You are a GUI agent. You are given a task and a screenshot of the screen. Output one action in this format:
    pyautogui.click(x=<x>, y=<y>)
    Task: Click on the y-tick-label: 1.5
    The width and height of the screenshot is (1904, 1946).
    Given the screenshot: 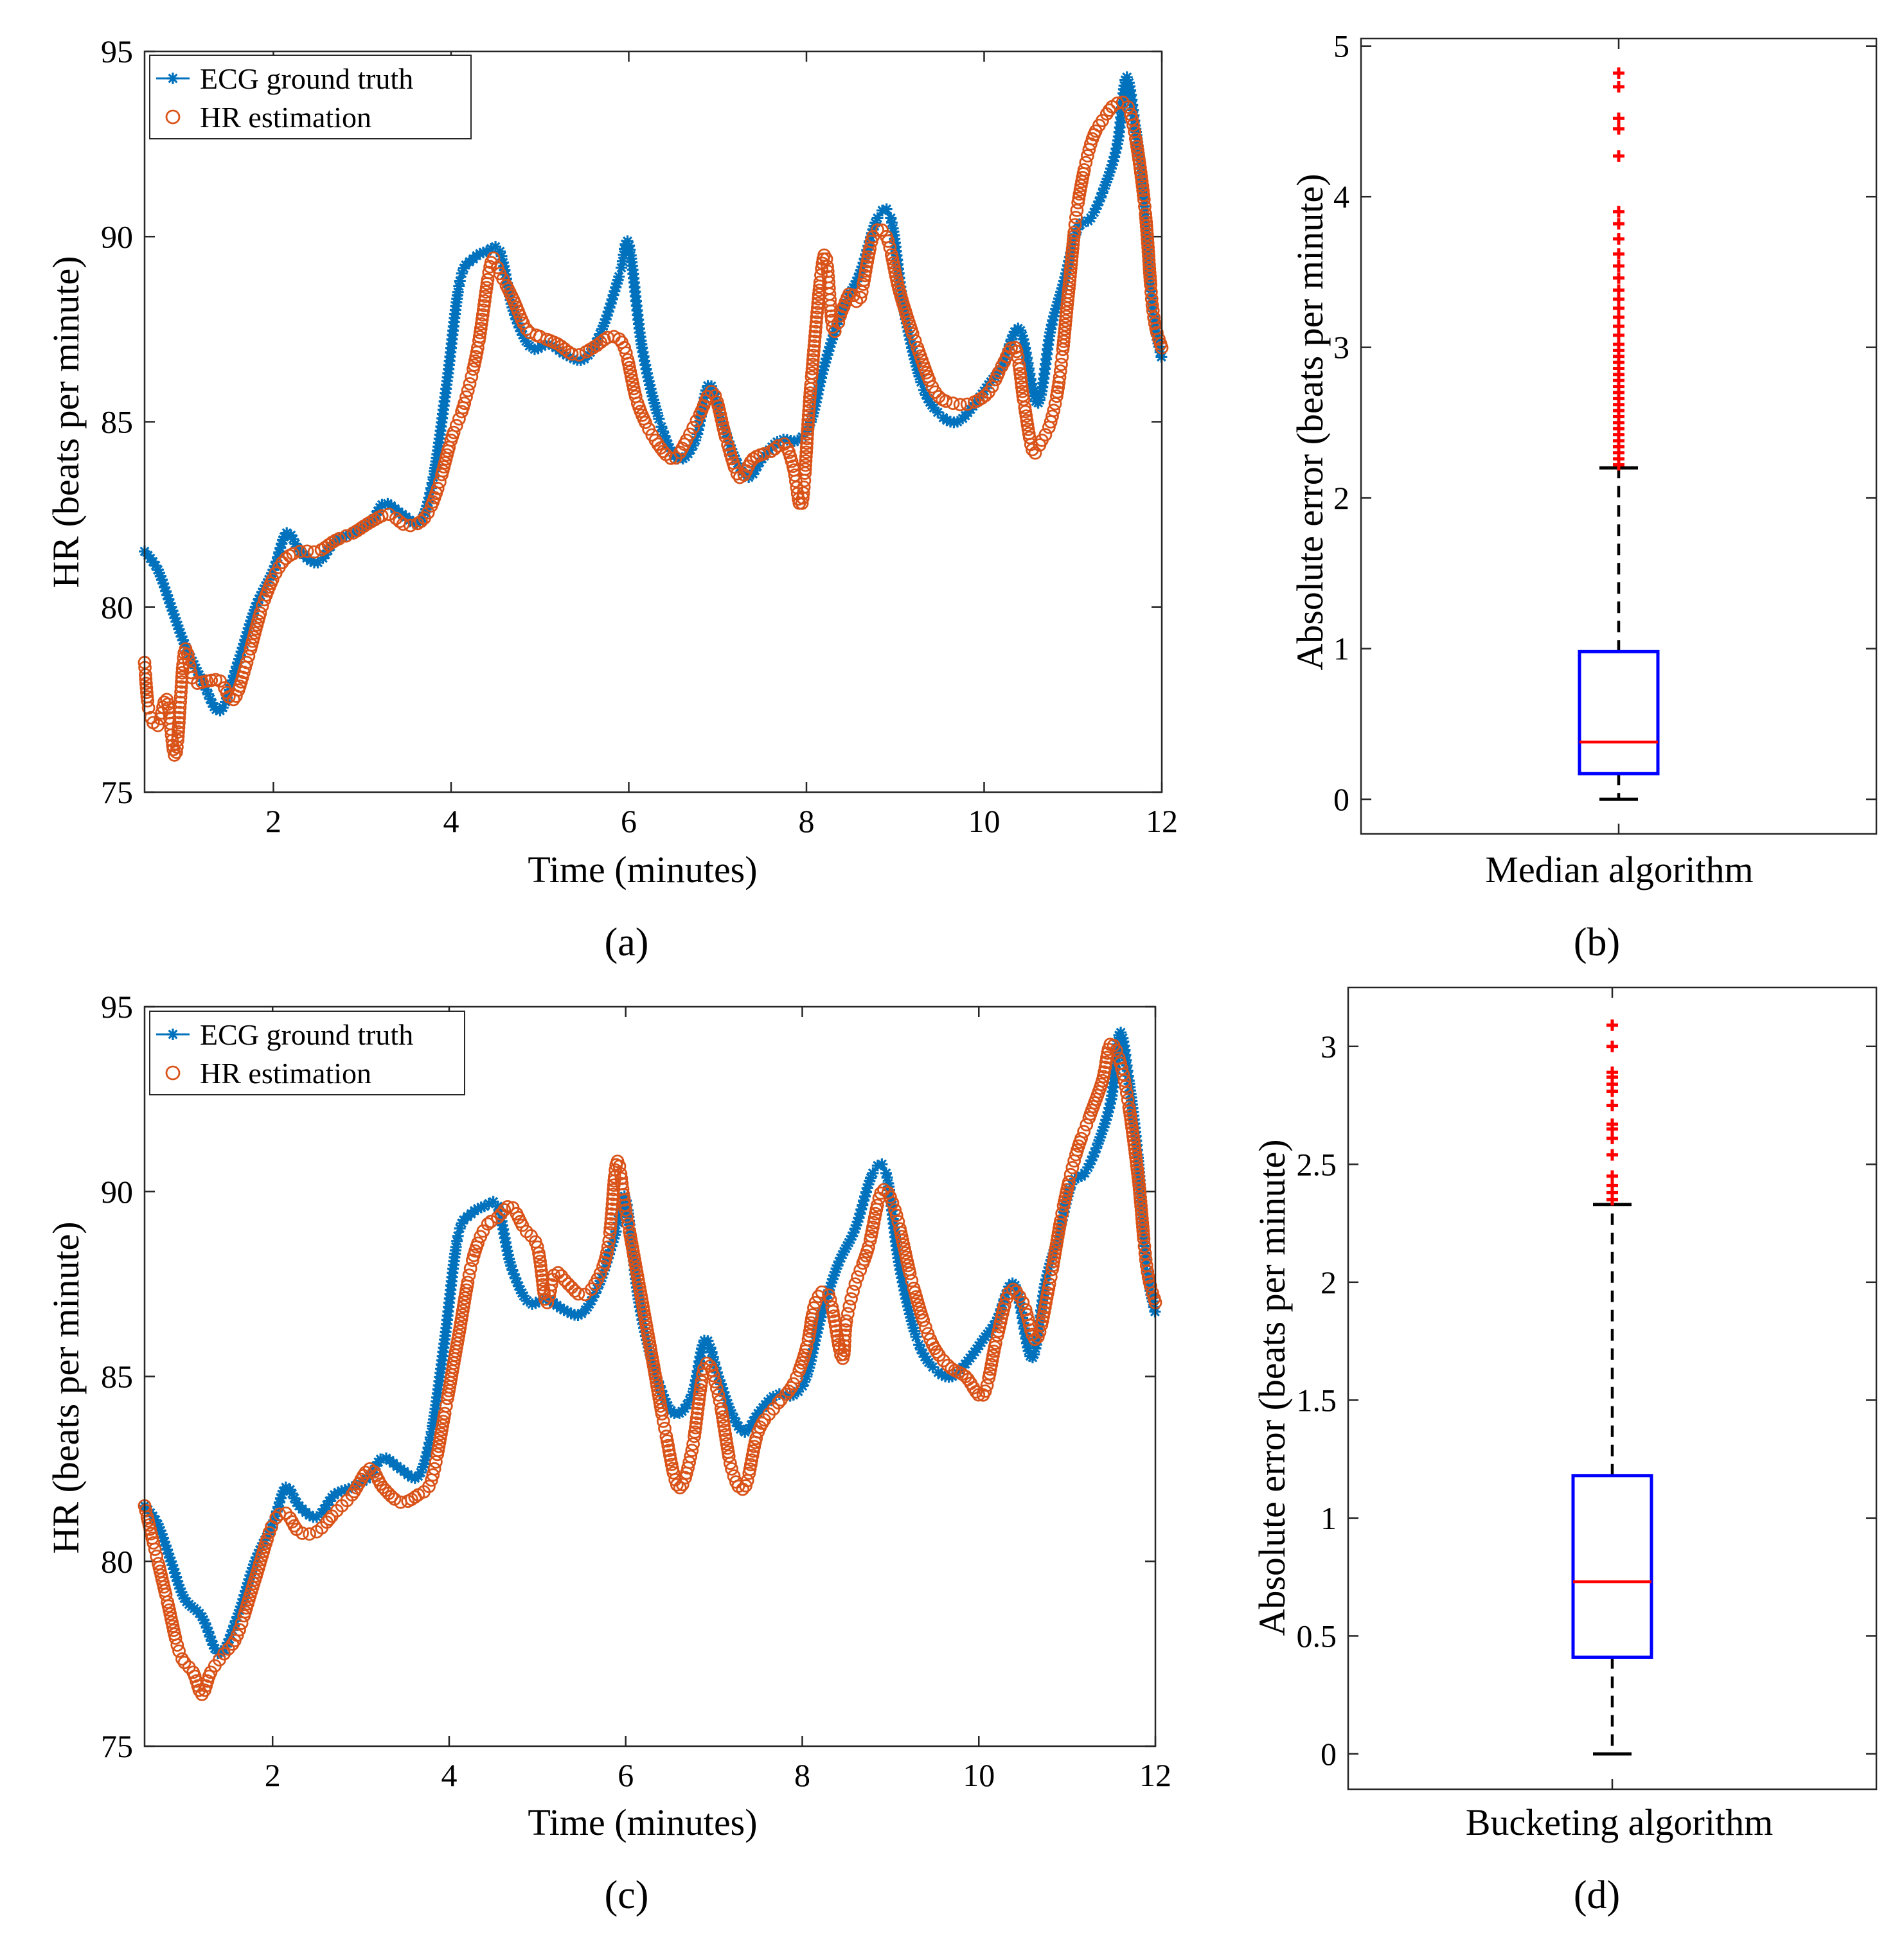 What is the action you would take?
    pyautogui.click(x=1317, y=1400)
    